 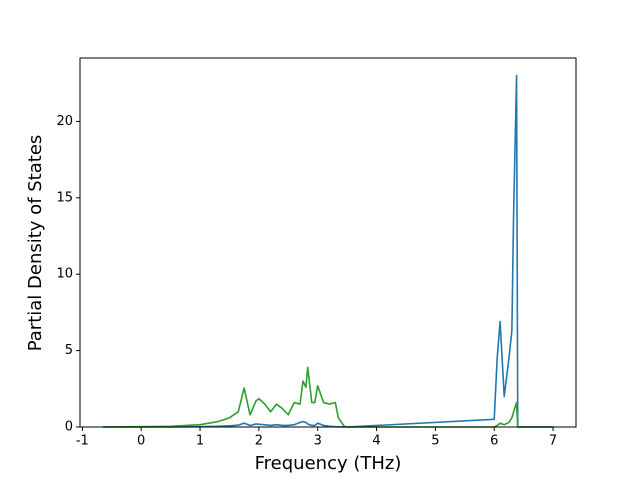 I want to click on x-tick-label: 2, so click(x=259, y=441).